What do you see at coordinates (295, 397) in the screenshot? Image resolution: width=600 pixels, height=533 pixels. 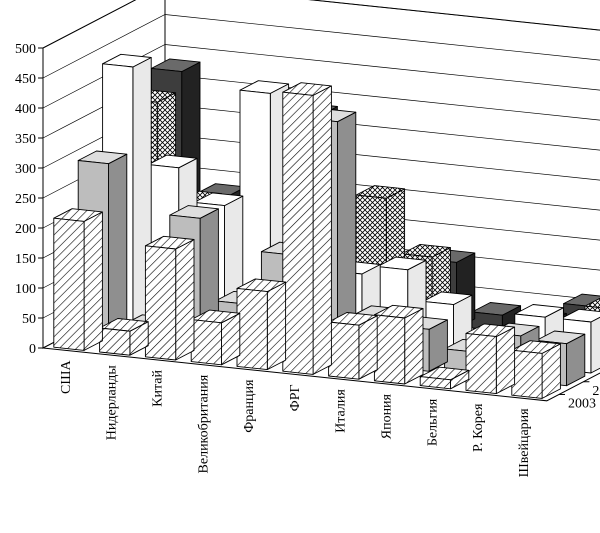 I see `category-label: ФРГ` at bounding box center [295, 397].